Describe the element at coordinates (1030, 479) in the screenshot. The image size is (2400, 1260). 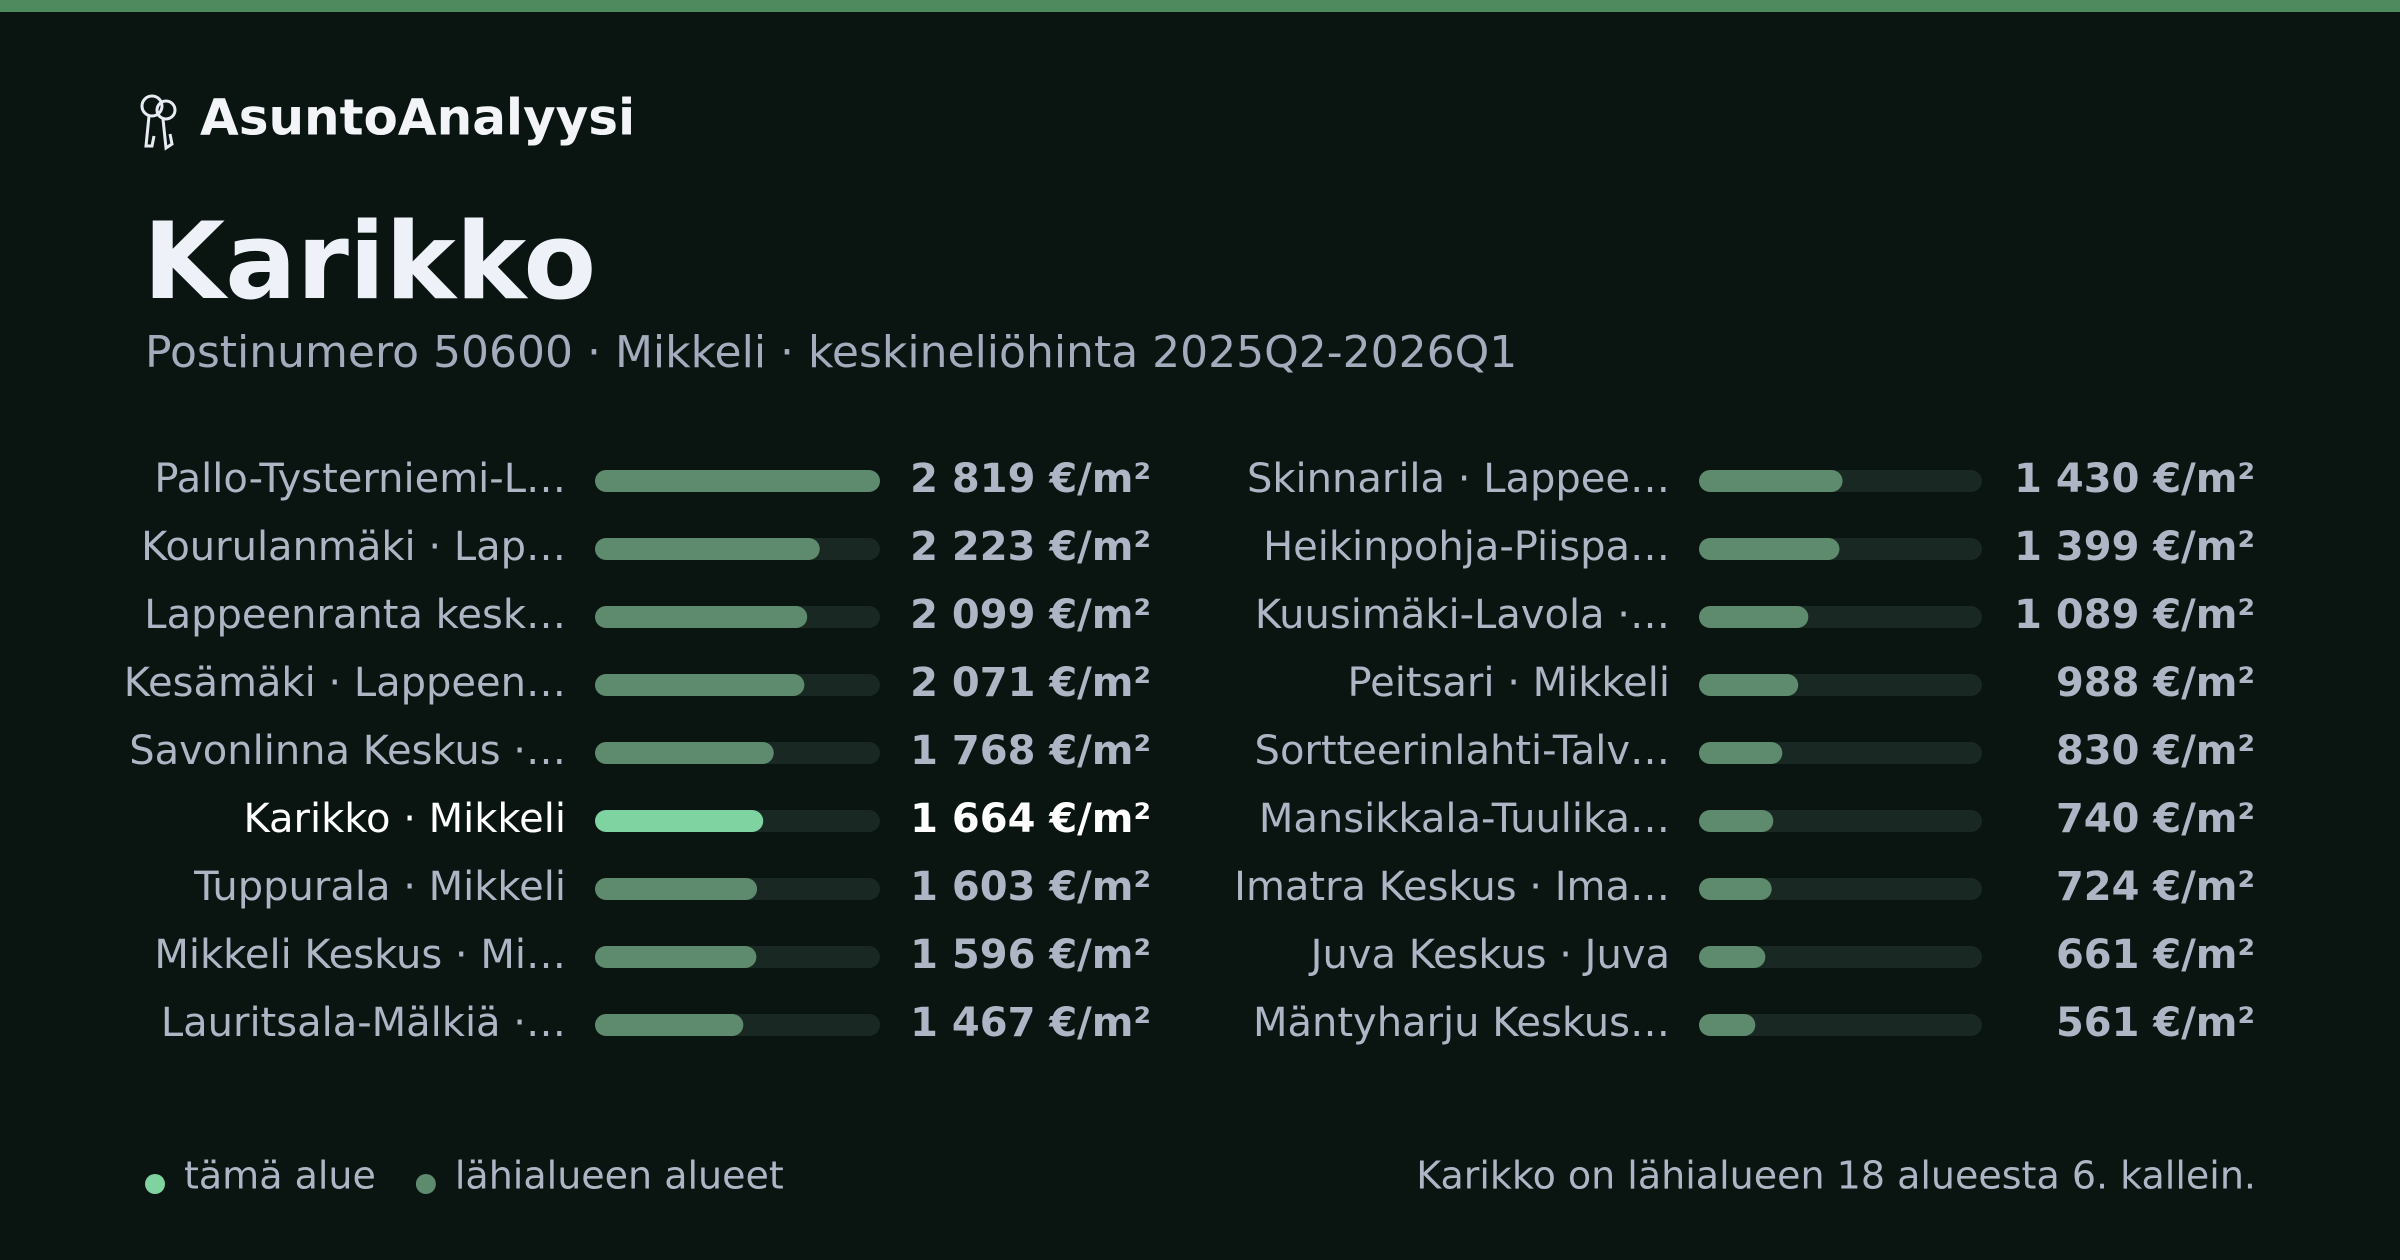
I see `value-label: 2 819 €/m²` at that location.